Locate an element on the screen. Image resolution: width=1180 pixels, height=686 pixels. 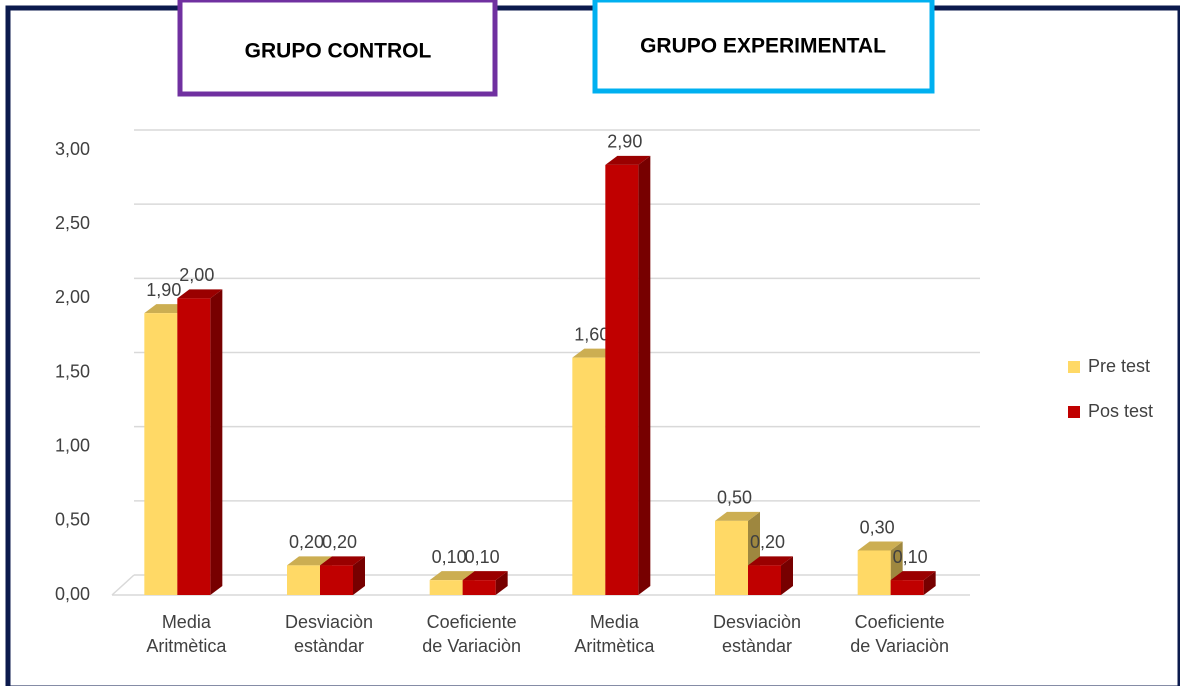
value-label: 1,60 is located at coordinates (591, 334).